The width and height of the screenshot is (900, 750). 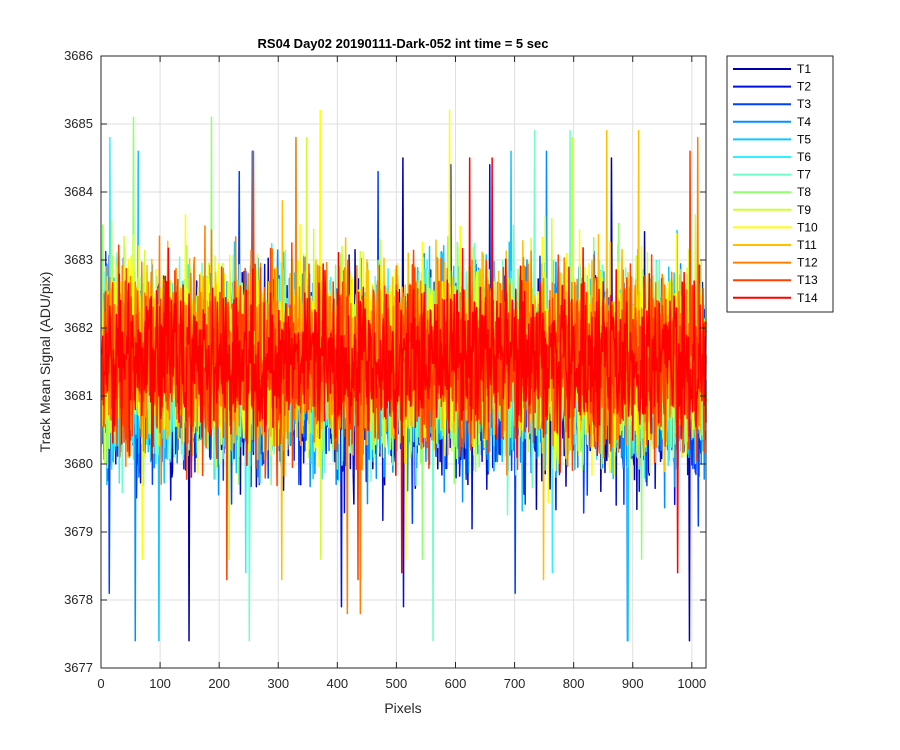 I want to click on legend-label-t1: T1, so click(x=804, y=69).